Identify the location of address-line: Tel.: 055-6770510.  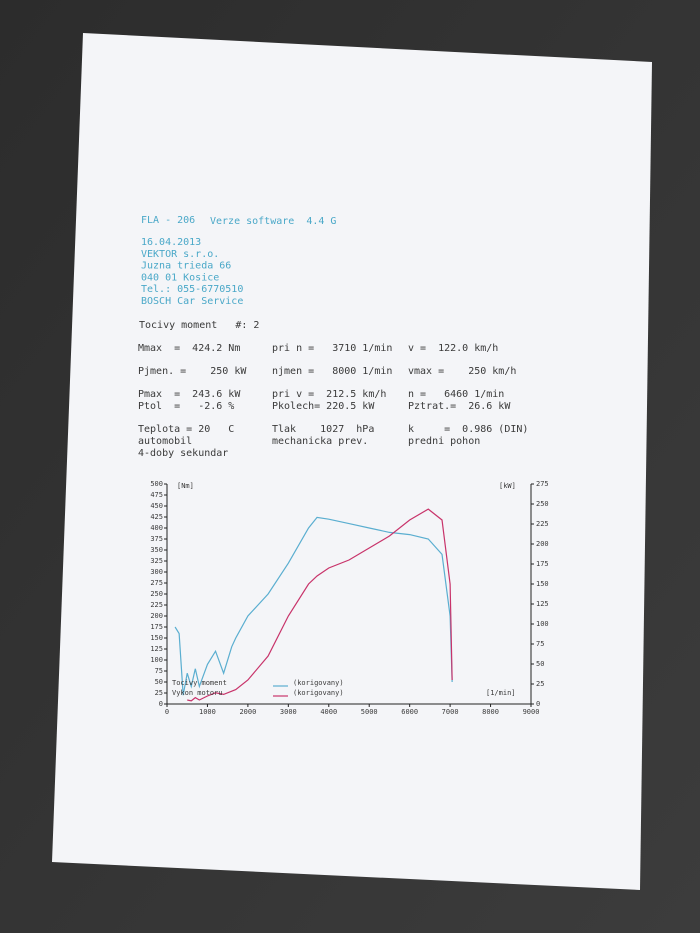
(192, 289).